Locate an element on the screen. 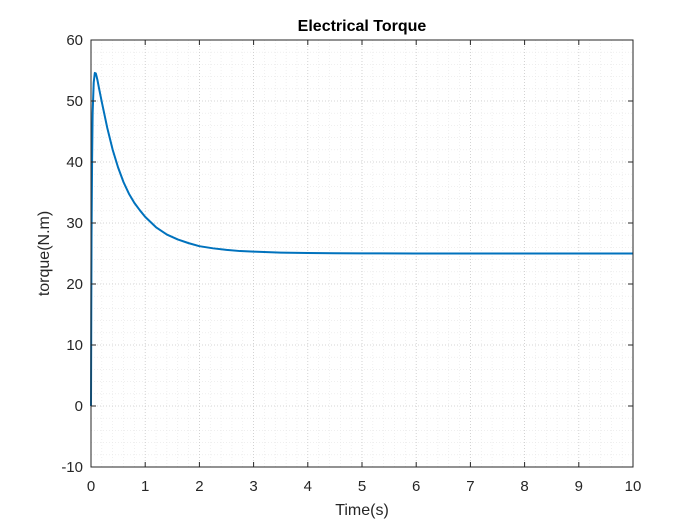  x-tick-label: 6 is located at coordinates (416, 486).